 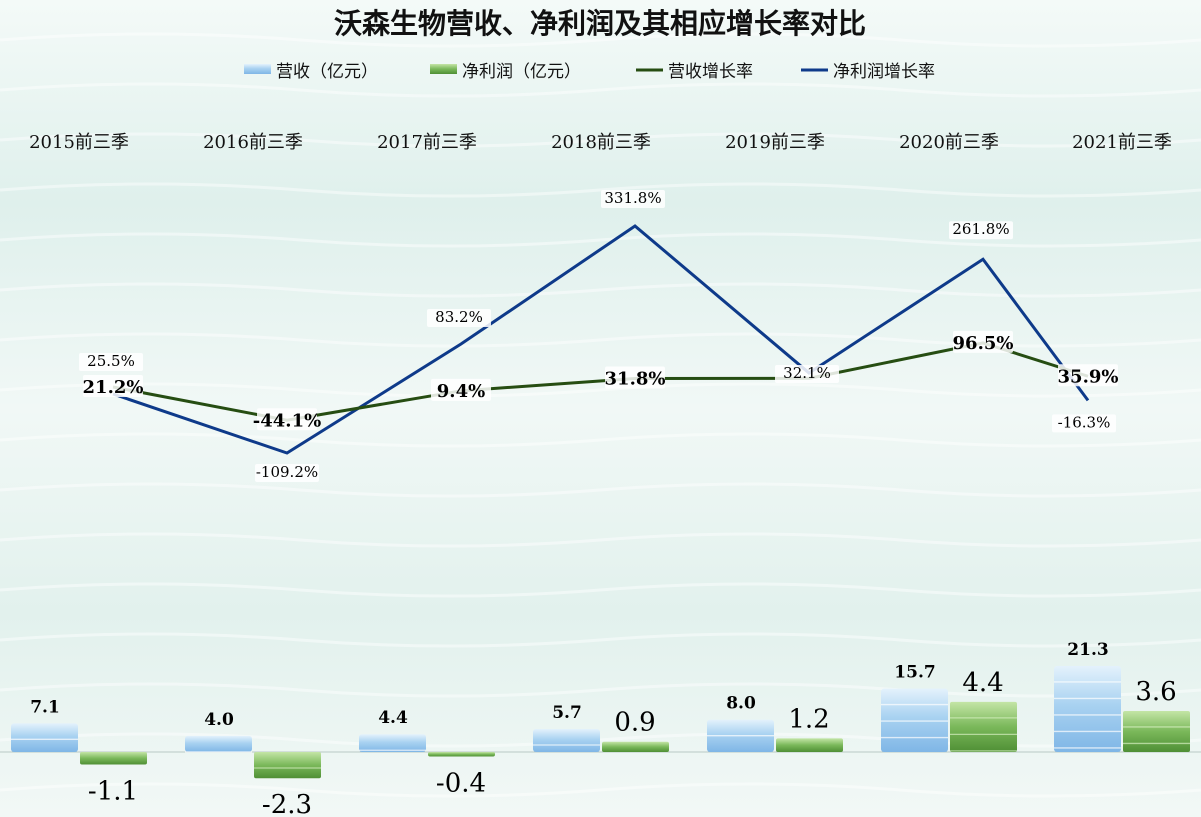 I want to click on revenue-bar-label: 15.7, so click(x=914, y=673).